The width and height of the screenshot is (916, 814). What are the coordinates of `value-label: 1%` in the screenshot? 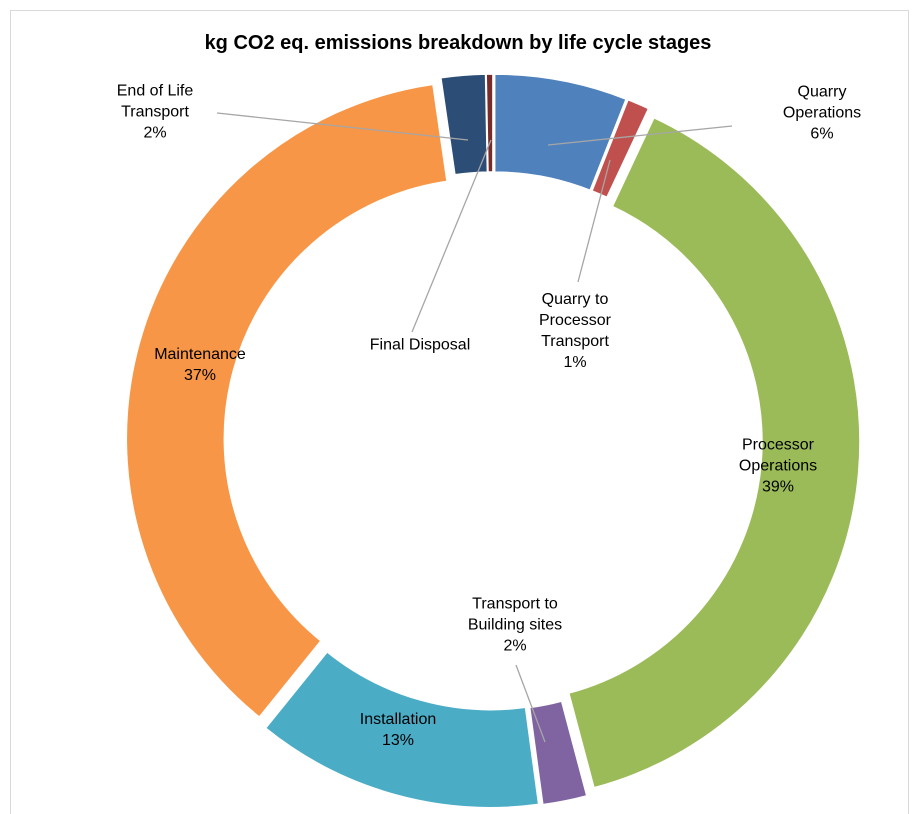 It's located at (575, 362).